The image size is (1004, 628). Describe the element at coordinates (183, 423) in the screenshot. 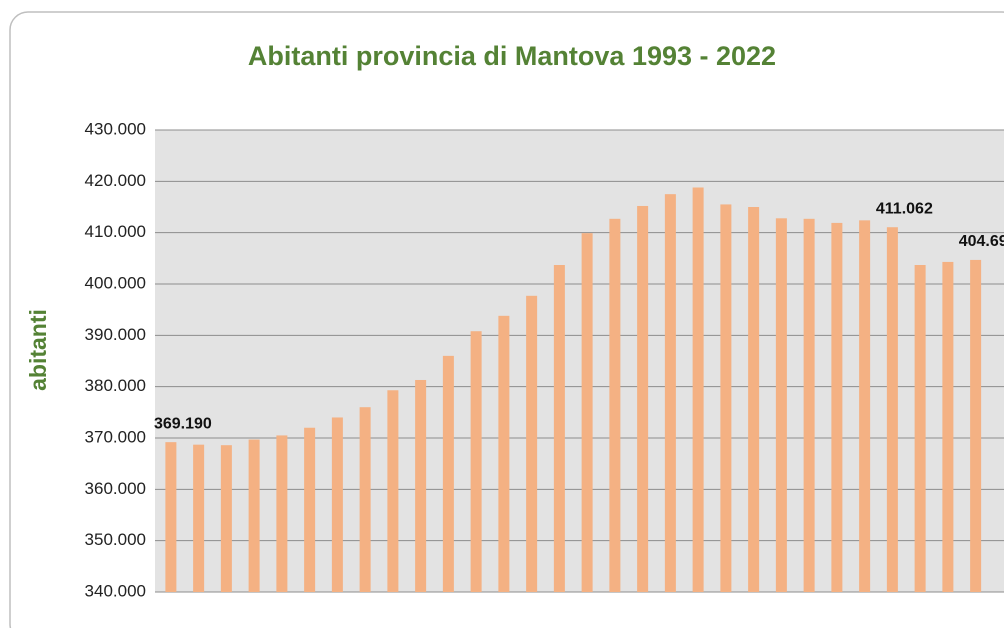

I see `value-label: 369.190` at that location.